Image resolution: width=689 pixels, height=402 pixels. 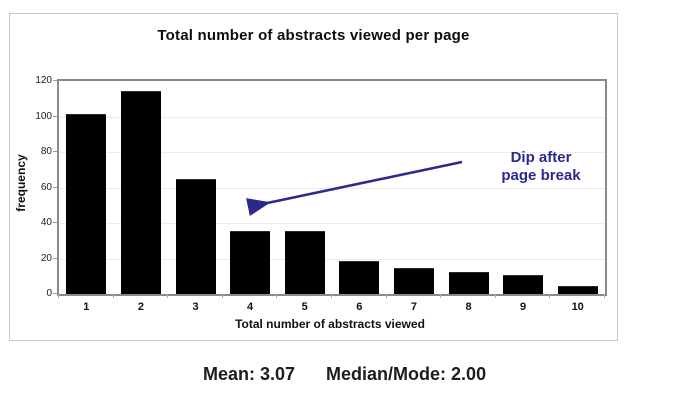 I want to click on x-tick-label-5: 5, so click(x=304, y=307).